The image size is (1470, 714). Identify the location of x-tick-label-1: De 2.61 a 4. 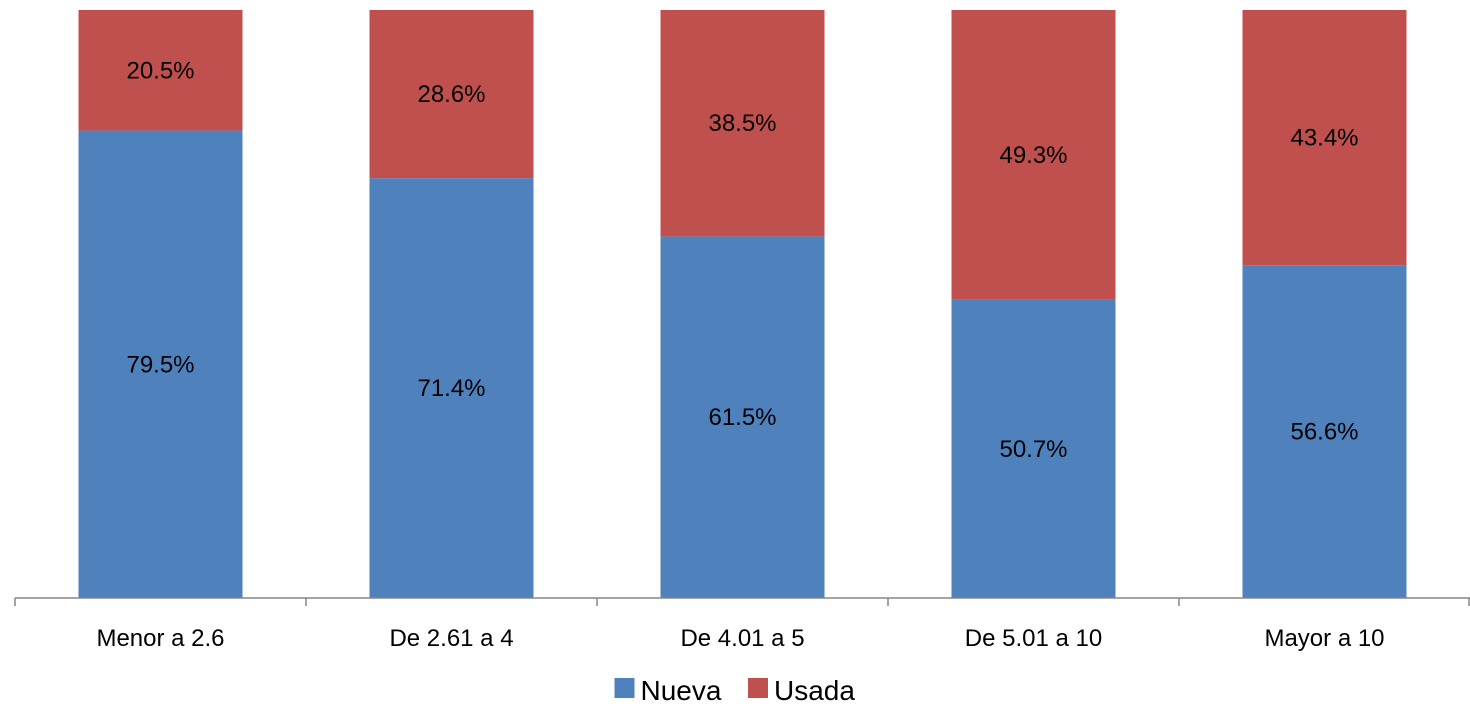
(451, 638).